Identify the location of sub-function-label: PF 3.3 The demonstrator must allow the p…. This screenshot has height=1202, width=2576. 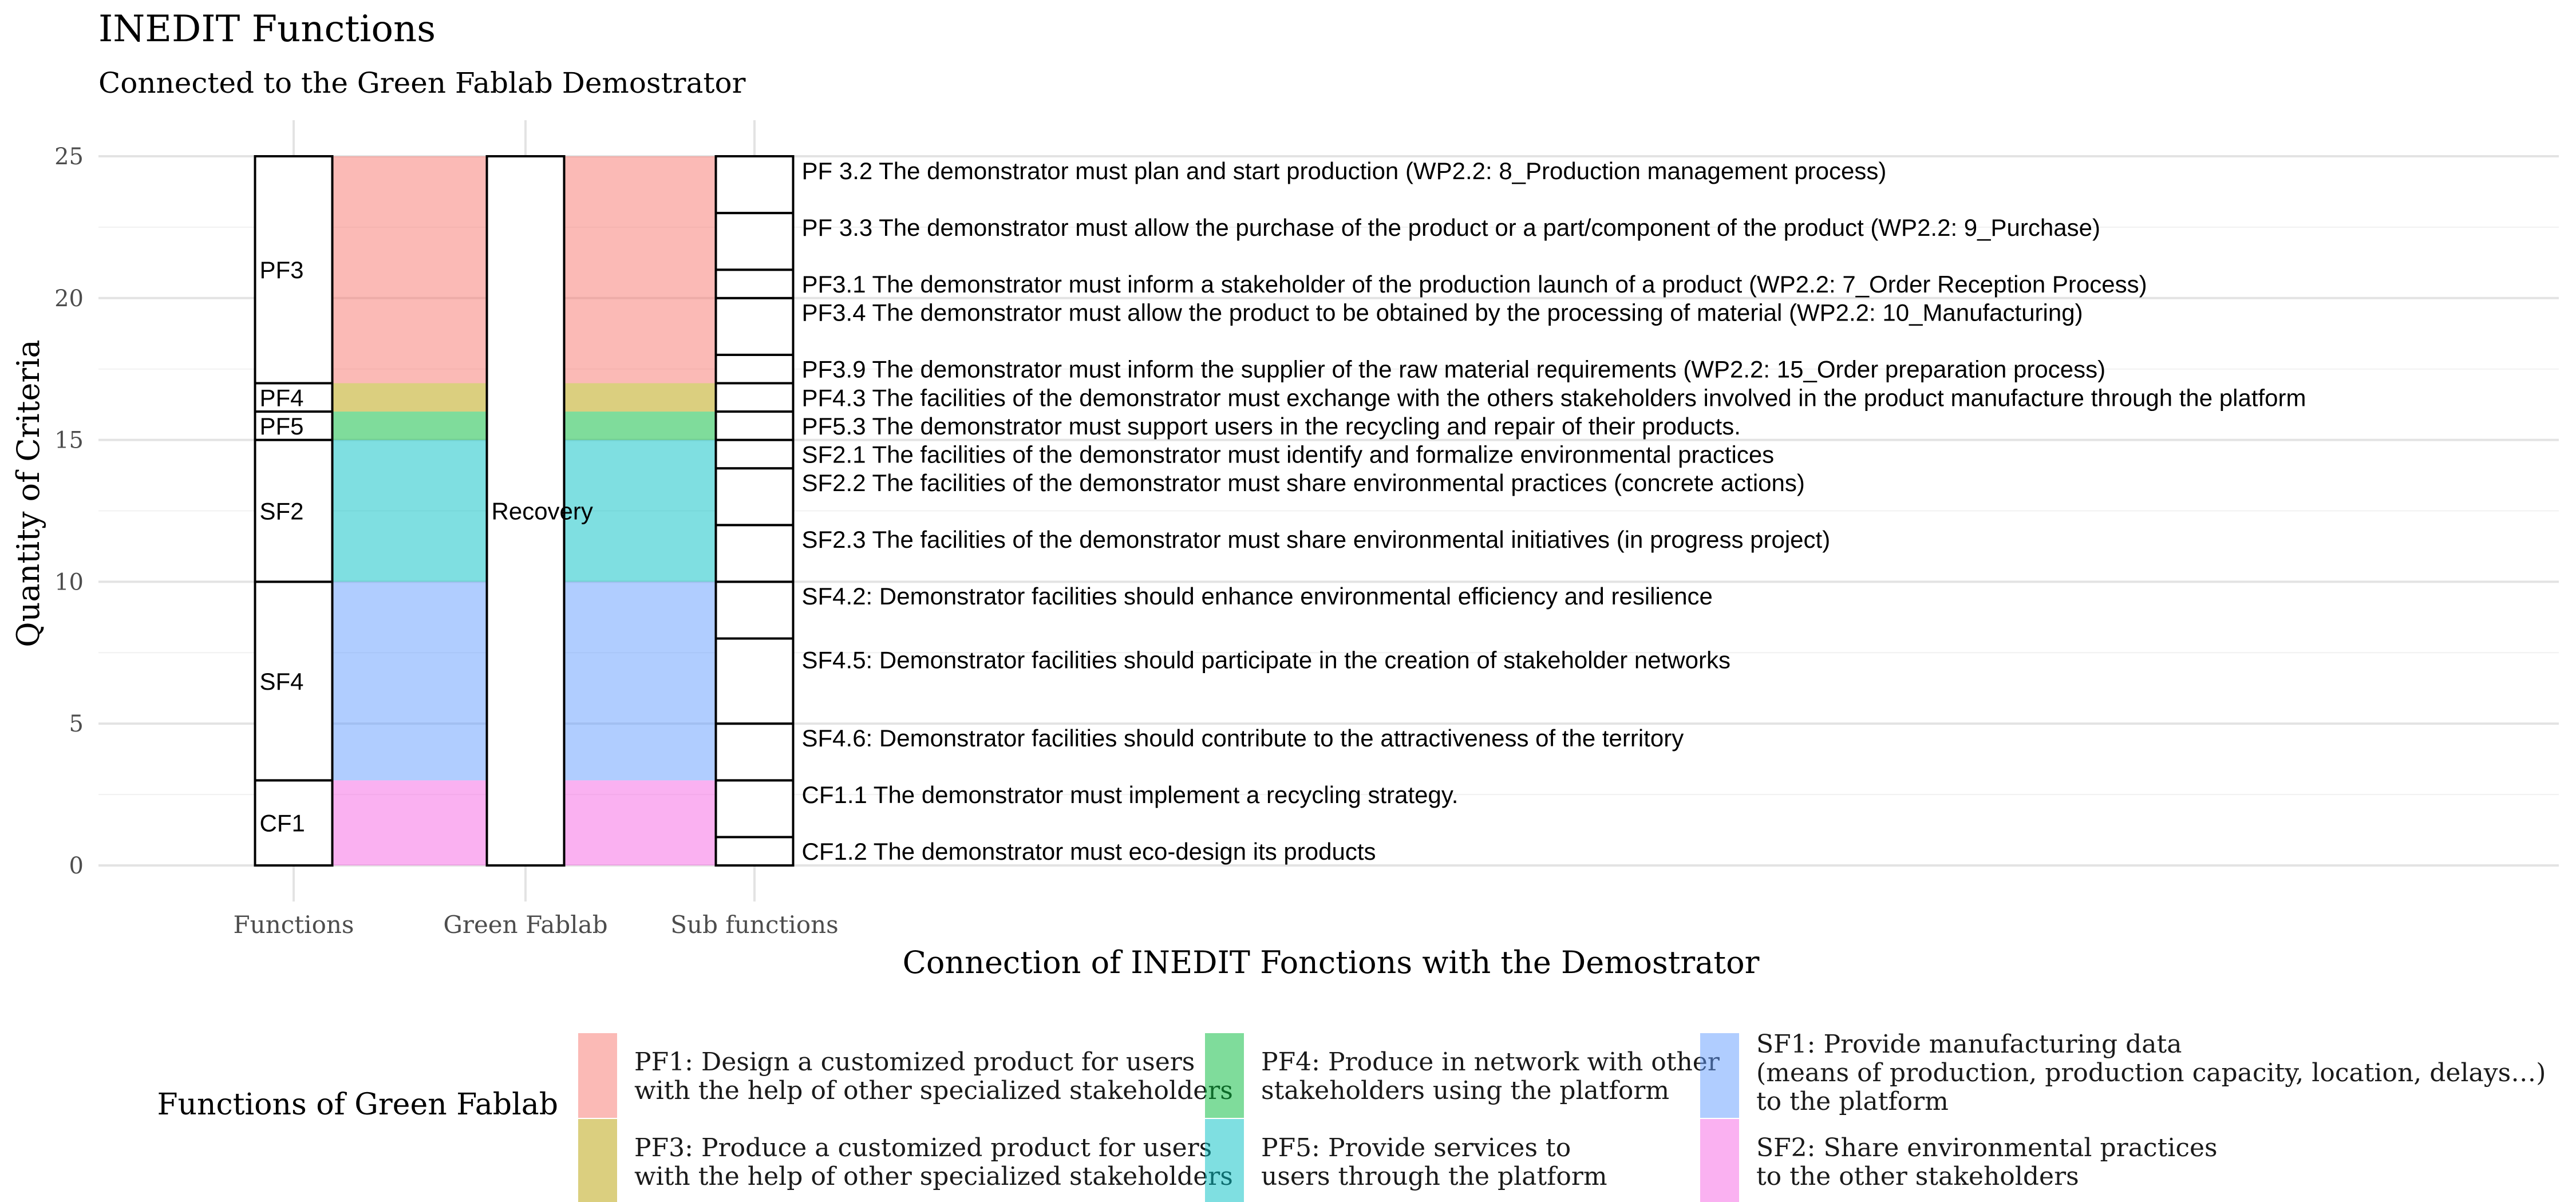
(1451, 228).